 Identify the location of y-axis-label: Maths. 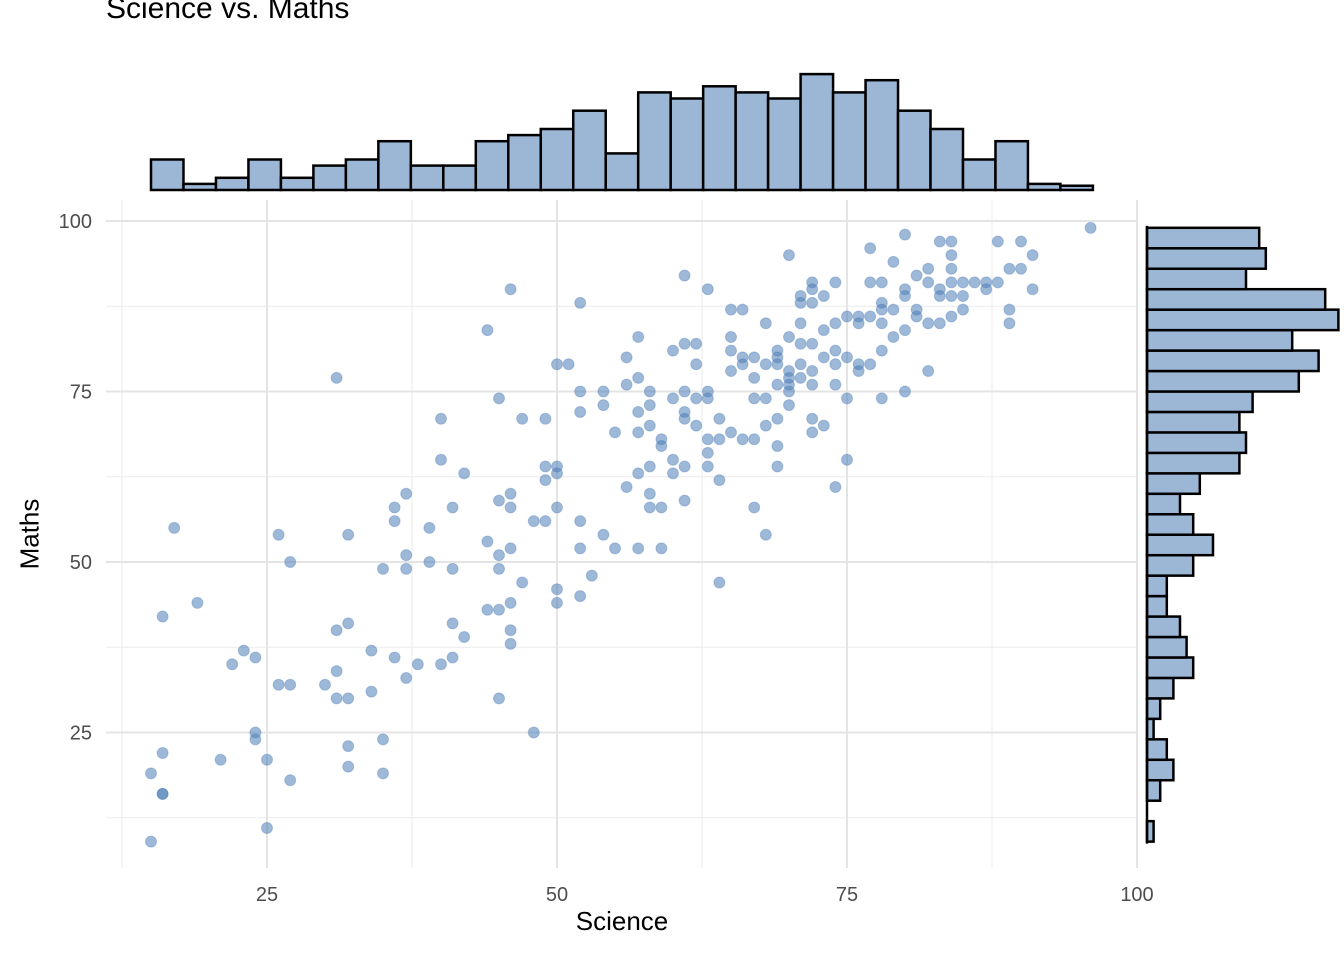
(29, 534).